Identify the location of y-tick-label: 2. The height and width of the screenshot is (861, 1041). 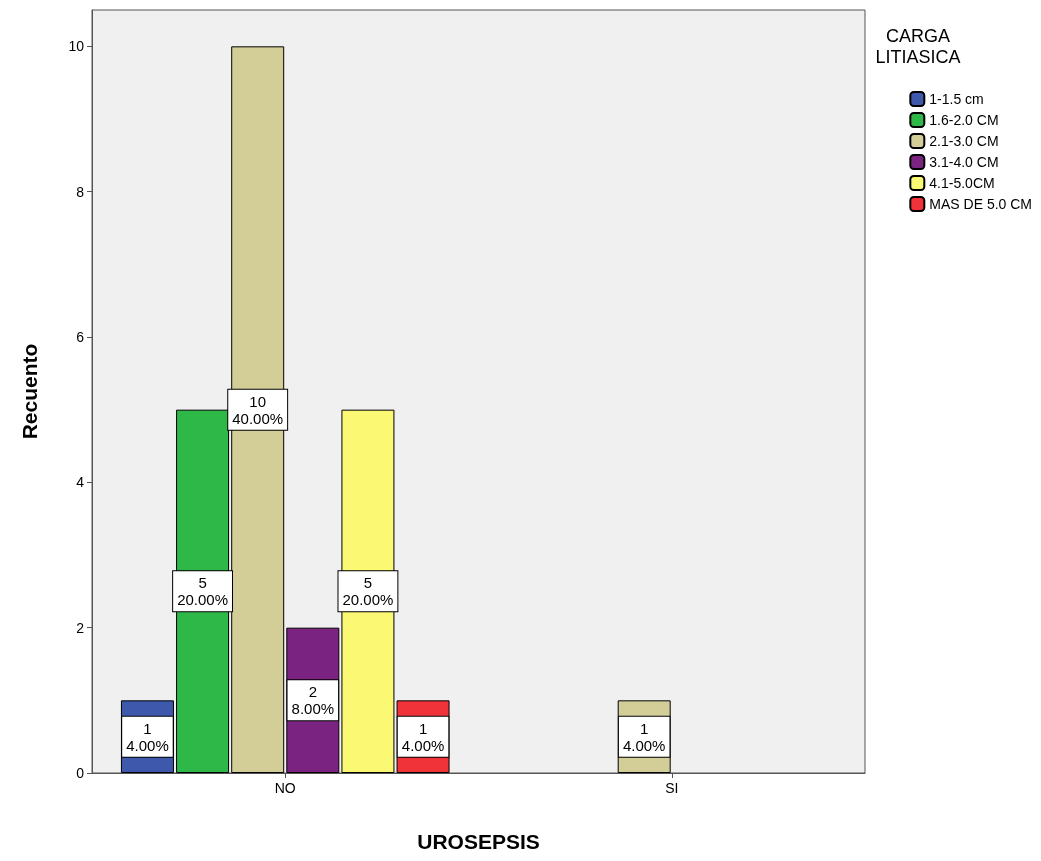
(80, 627).